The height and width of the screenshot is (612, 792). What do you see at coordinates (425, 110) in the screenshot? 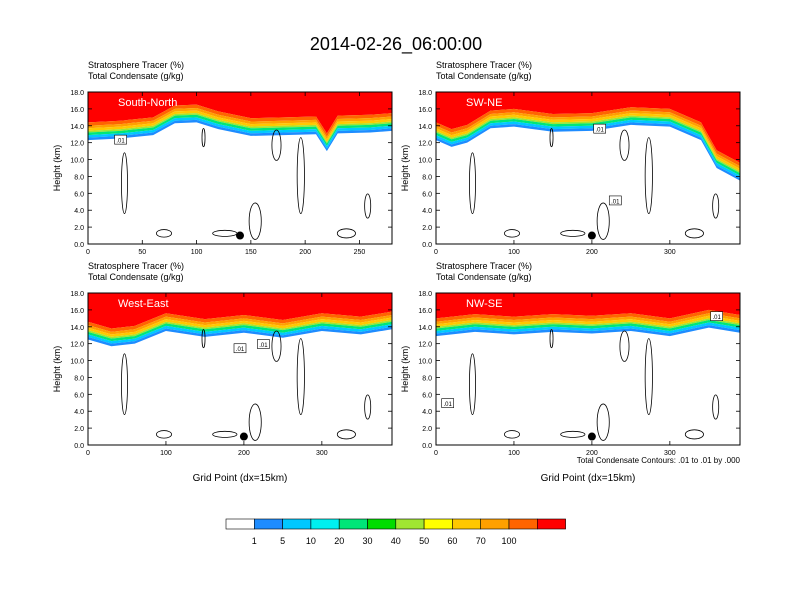
I see `y-tick-label: 16.0` at bounding box center [425, 110].